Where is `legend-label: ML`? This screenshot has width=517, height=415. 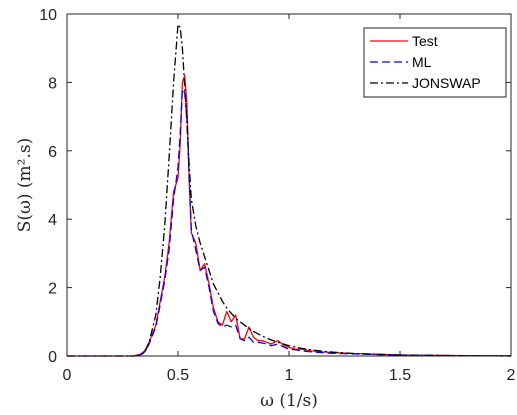
legend-label: ML is located at coordinates (422, 62).